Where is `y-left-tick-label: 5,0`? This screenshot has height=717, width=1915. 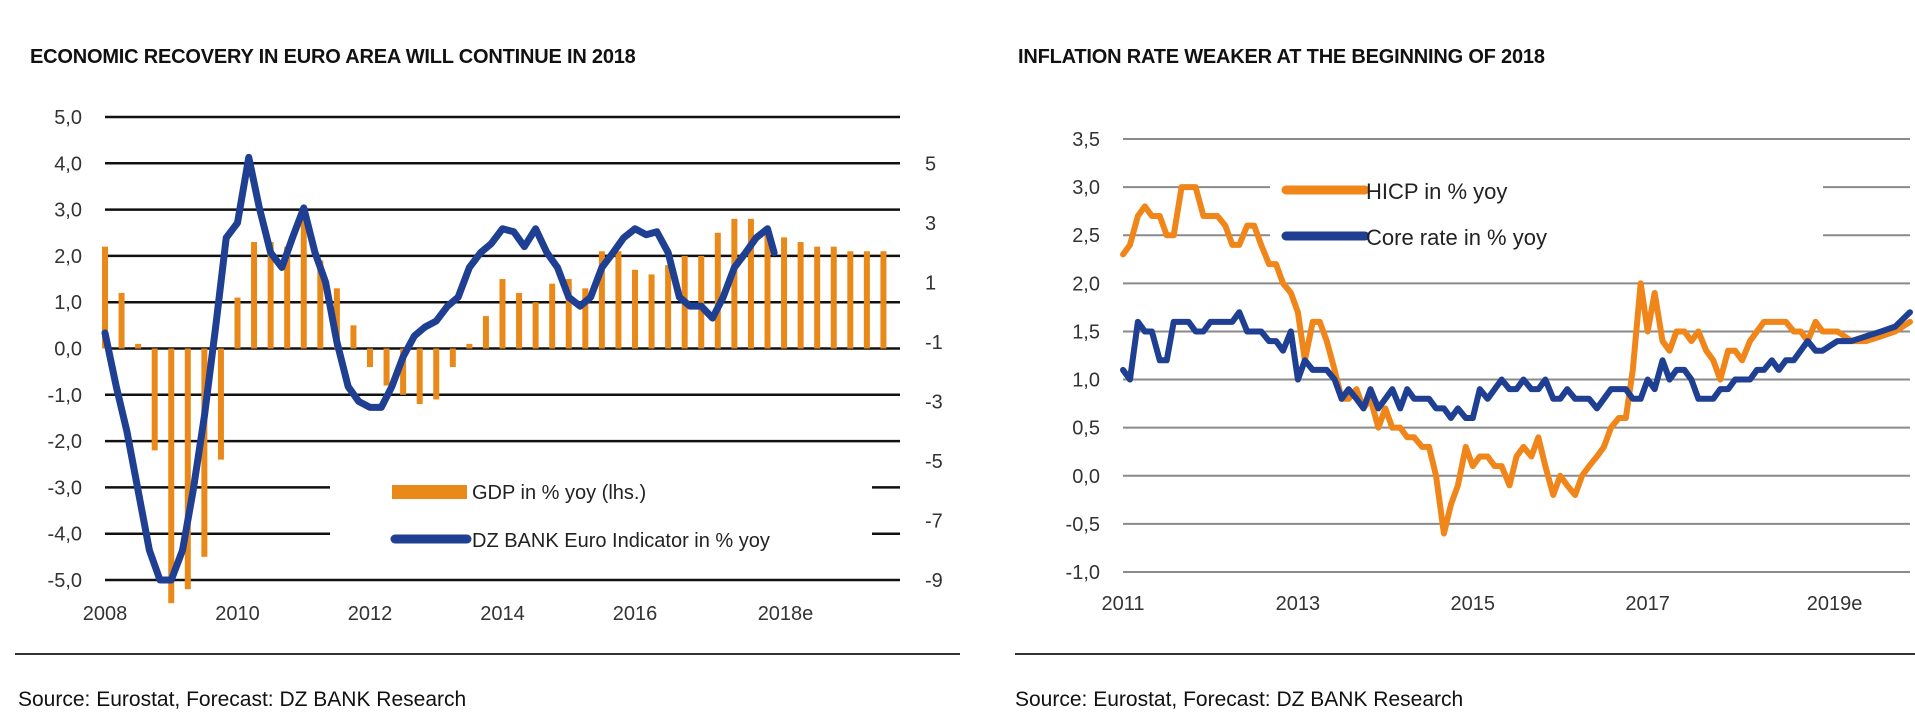
y-left-tick-label: 5,0 is located at coordinates (68, 118).